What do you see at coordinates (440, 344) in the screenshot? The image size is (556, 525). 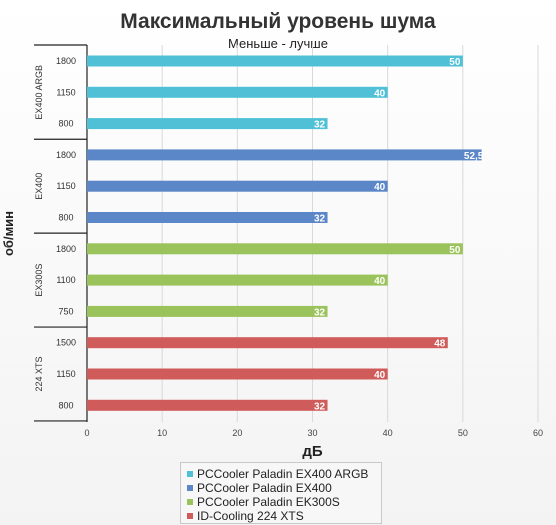 I see `data-label: 48` at bounding box center [440, 344].